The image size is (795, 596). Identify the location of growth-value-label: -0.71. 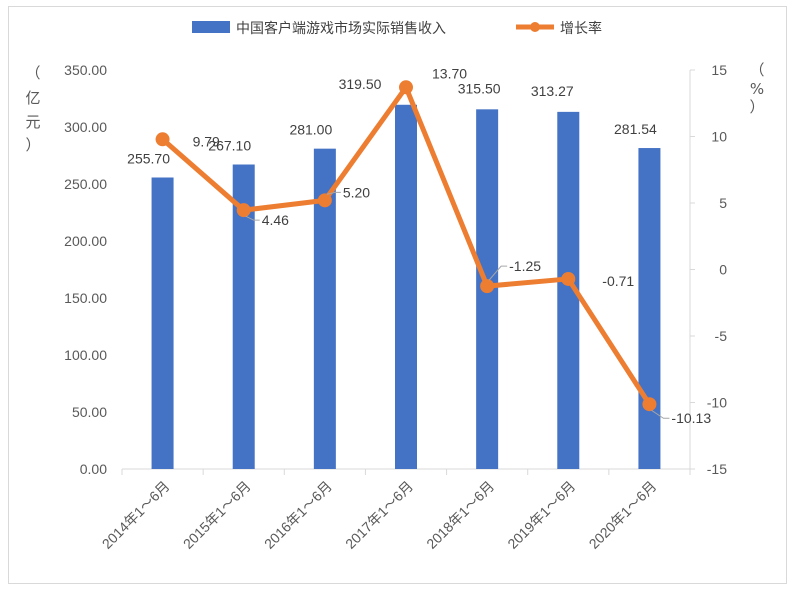
(618, 281).